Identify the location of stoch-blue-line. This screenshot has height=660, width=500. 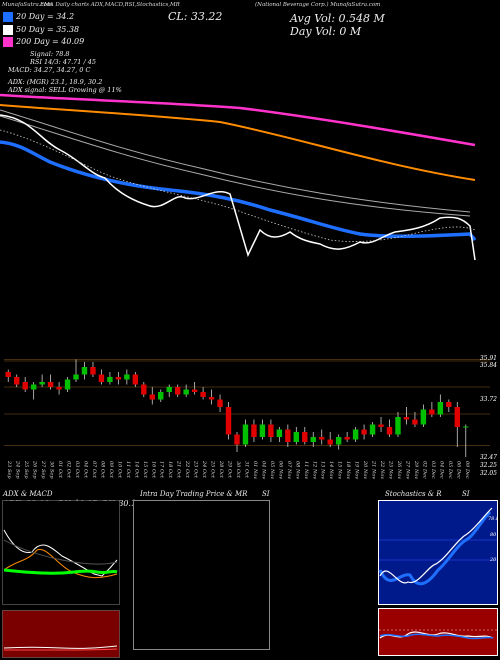
(435, 548).